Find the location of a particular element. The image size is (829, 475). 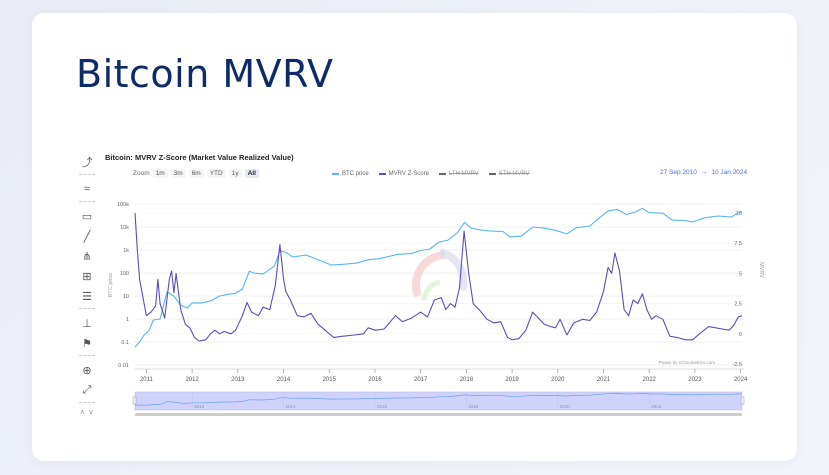

legend-lth-mvrv: LTH MVRV is located at coordinates (458, 174).